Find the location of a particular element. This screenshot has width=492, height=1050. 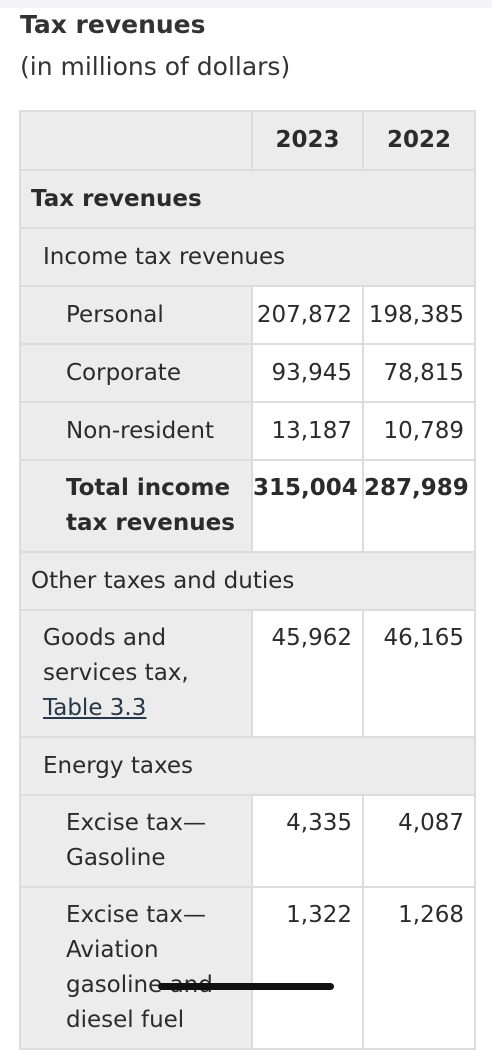

cell-non-resident-2022: 10,789 is located at coordinates (419, 431).